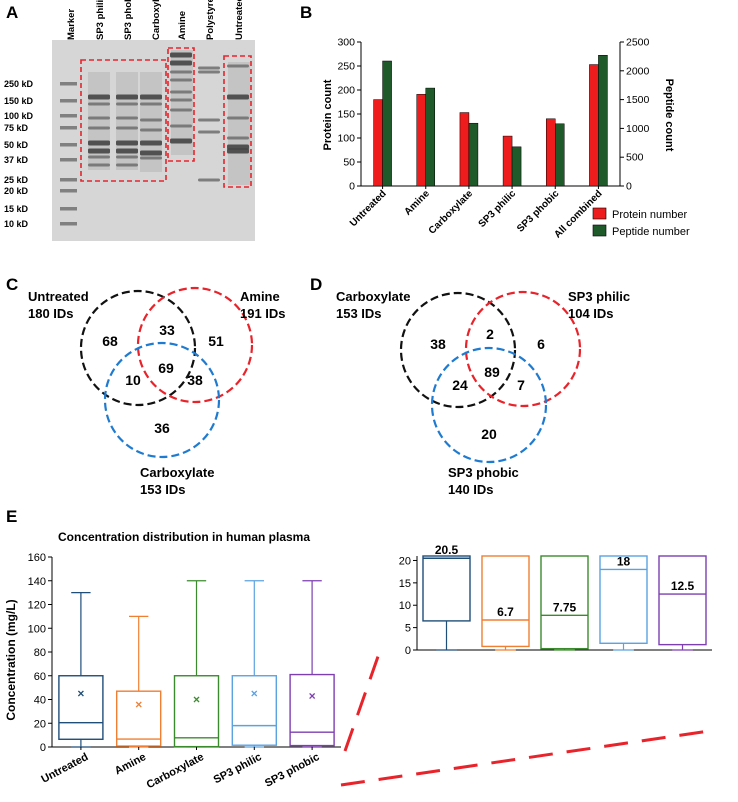 This screenshot has width=738, height=802. Describe the element at coordinates (408, 629) in the screenshot. I see `e-ytick-label: 5` at that location.